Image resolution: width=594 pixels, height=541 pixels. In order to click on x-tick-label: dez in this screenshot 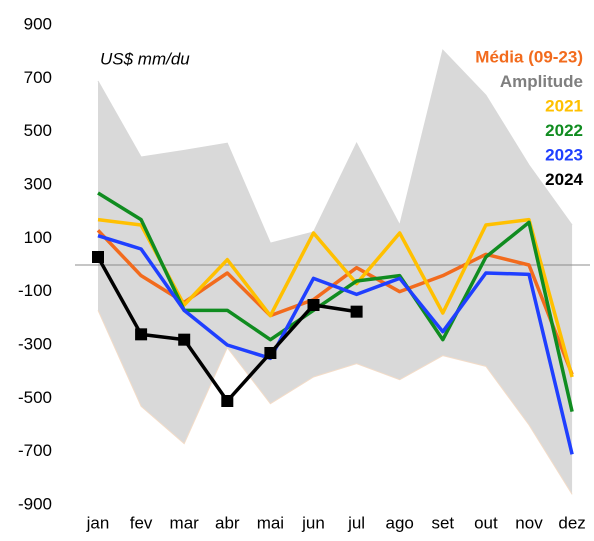, I will do `click(571, 522)`.